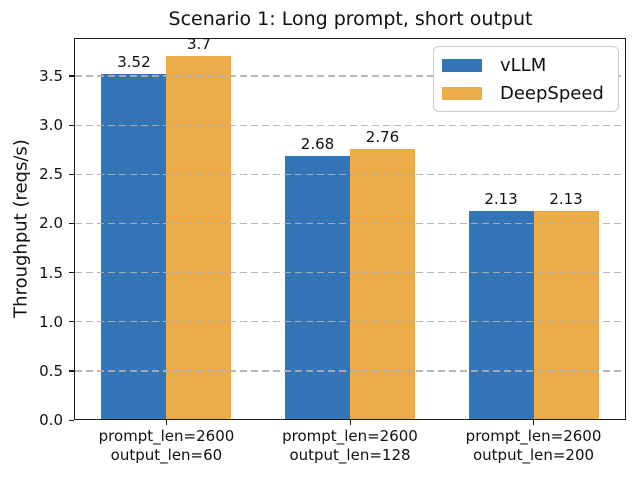  What do you see at coordinates (134, 61) in the screenshot?
I see `bar-value-label: 3.52` at bounding box center [134, 61].